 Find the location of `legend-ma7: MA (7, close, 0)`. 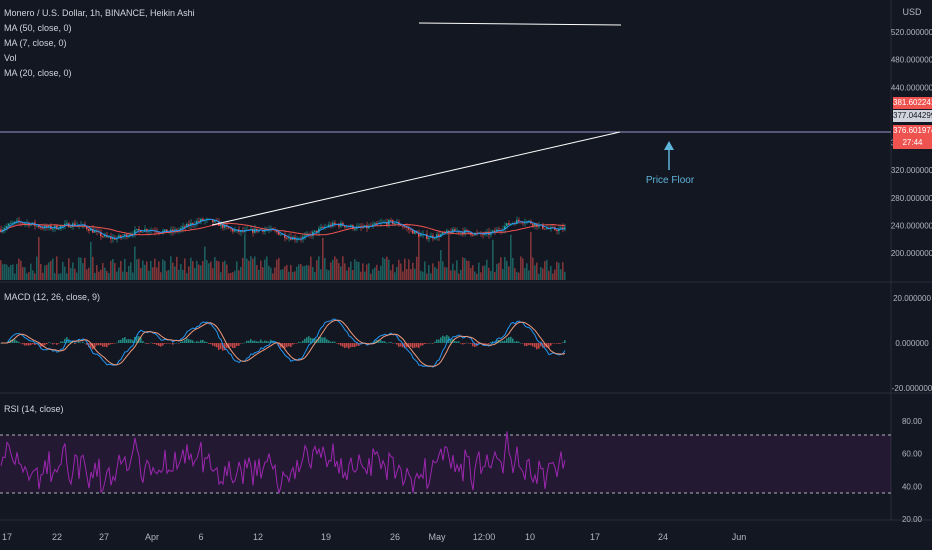

legend-ma7: MA (7, close, 0) is located at coordinates (35, 43).